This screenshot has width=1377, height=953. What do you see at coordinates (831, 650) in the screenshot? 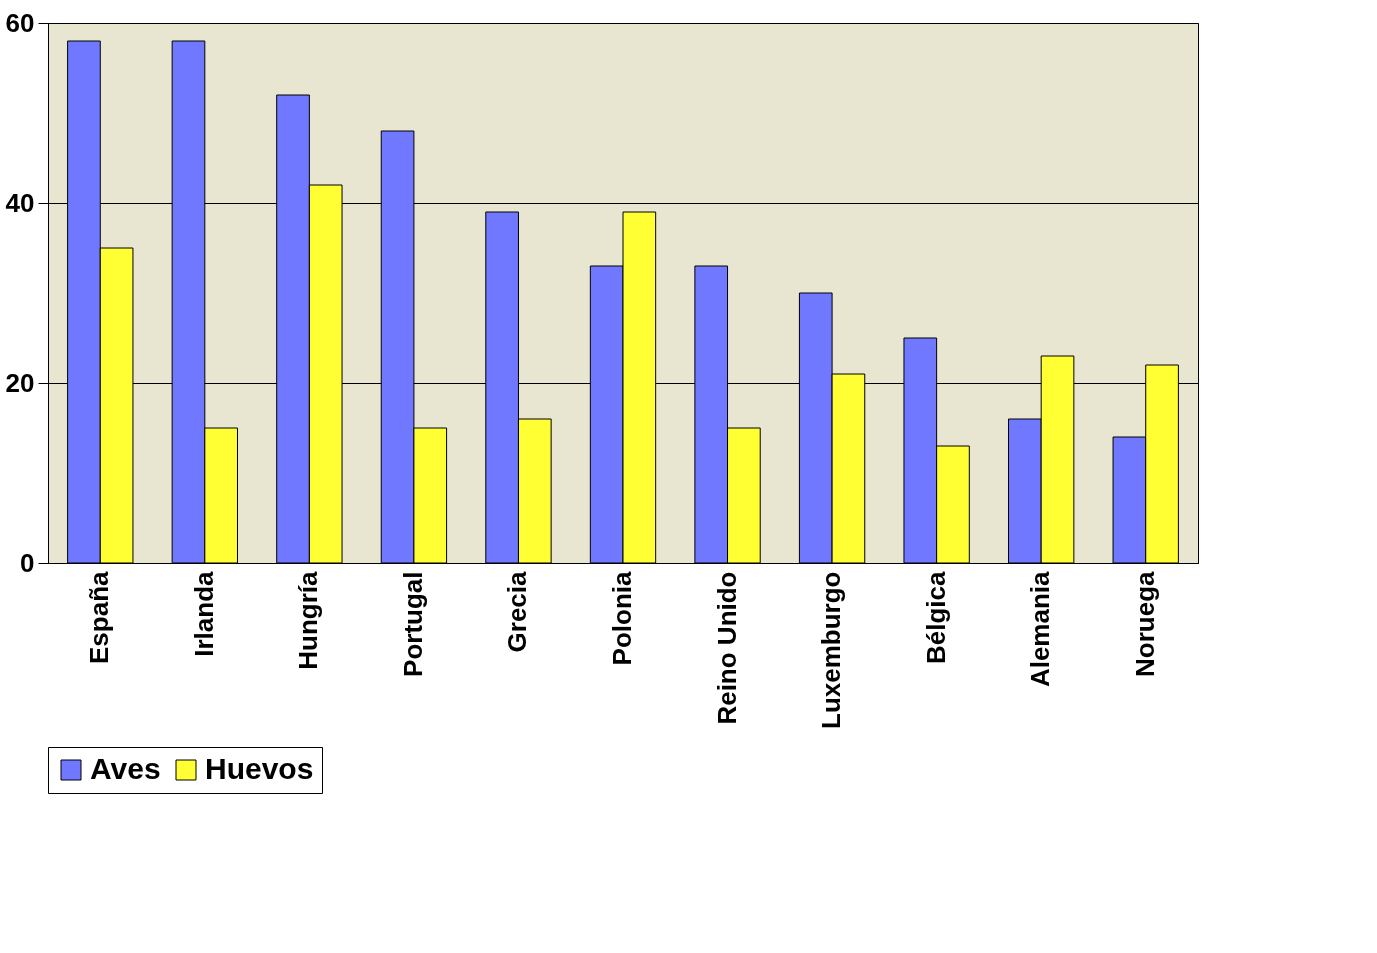
I see `x-tick-label: Luxemburgo` at bounding box center [831, 650].